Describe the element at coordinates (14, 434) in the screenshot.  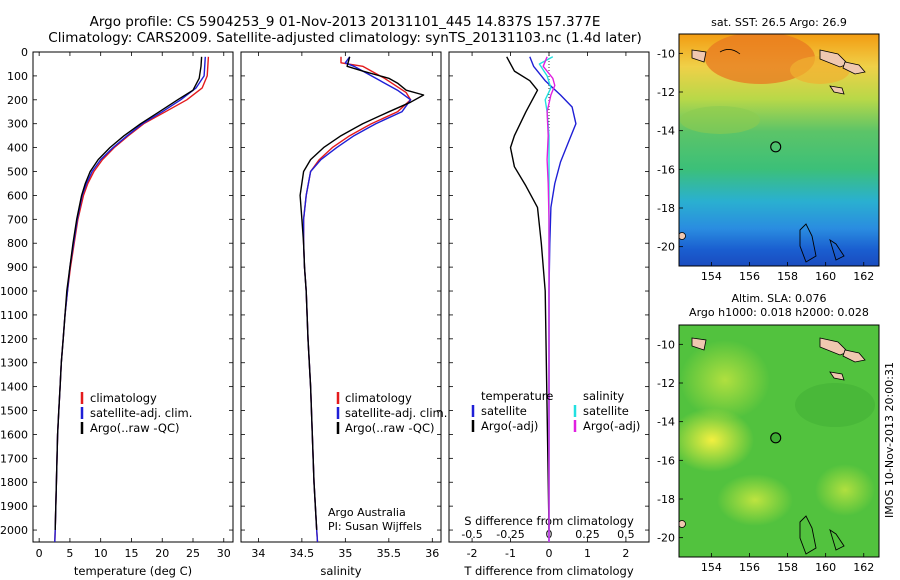
I see `y-tick-label: 1600` at that location.